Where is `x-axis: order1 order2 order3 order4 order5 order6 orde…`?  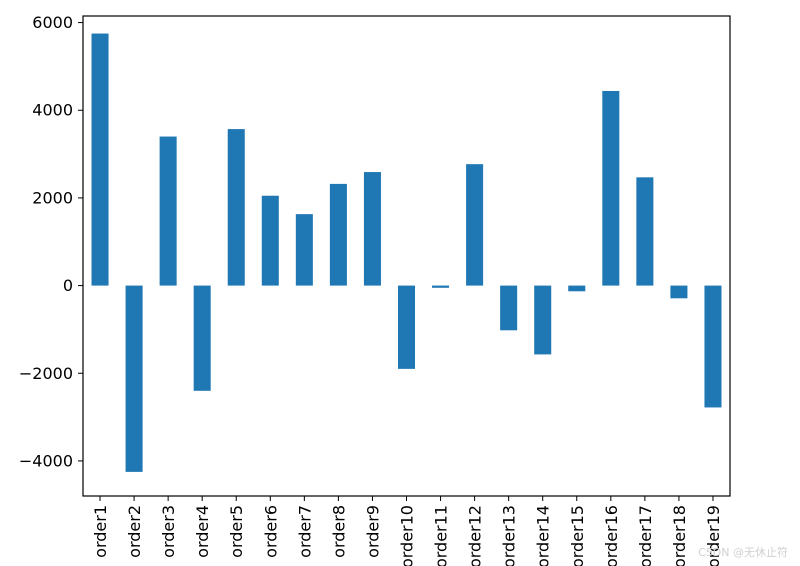
x-axis: order1 order2 order3 order4 order5 order6 orde… is located at coordinates (407, 531).